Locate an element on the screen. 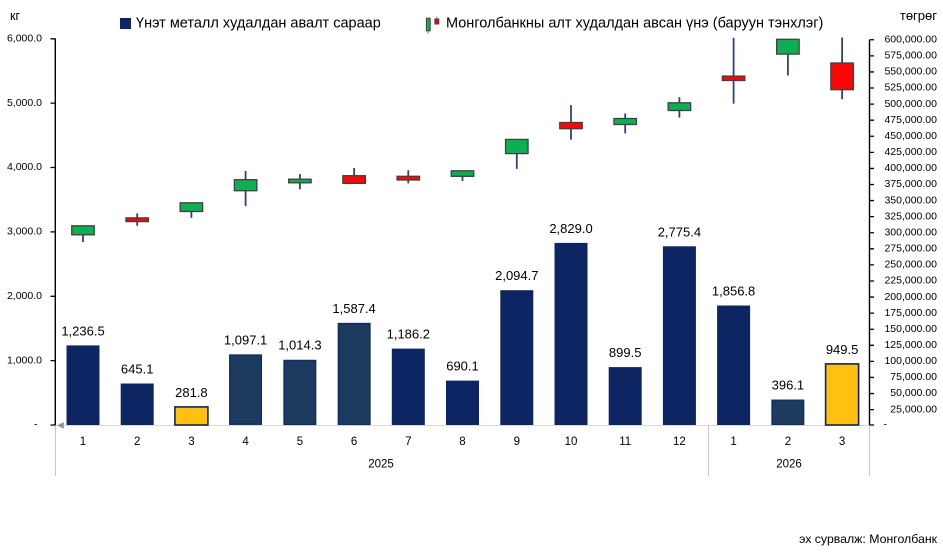 Image resolution: width=943 pixels, height=552 pixels. svg-text: 425,000.00 is located at coordinates (910, 152).